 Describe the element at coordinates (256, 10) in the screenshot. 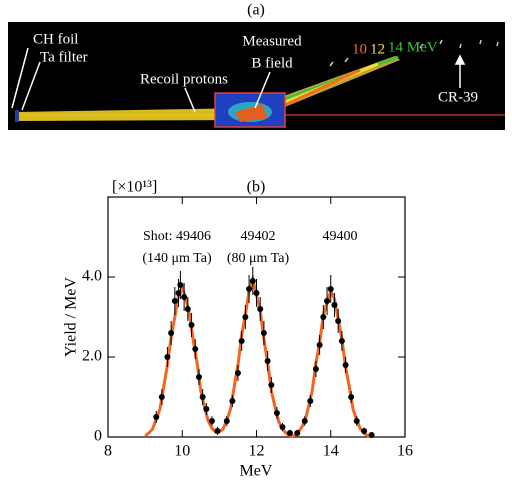

I see `panel-label: (a)` at that location.